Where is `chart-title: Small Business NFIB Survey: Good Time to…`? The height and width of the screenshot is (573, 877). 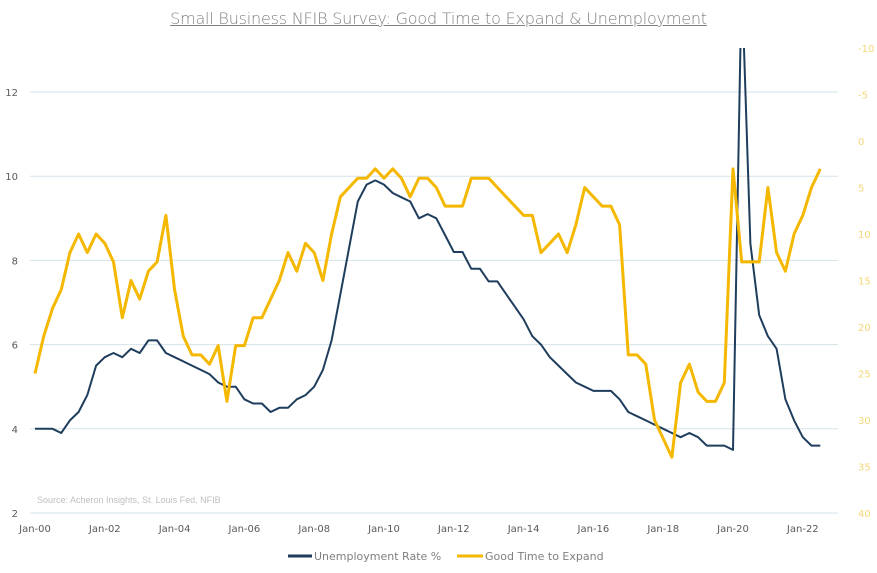 chart-title: Small Business NFIB Survey: Good Time to… is located at coordinates (438, 18).